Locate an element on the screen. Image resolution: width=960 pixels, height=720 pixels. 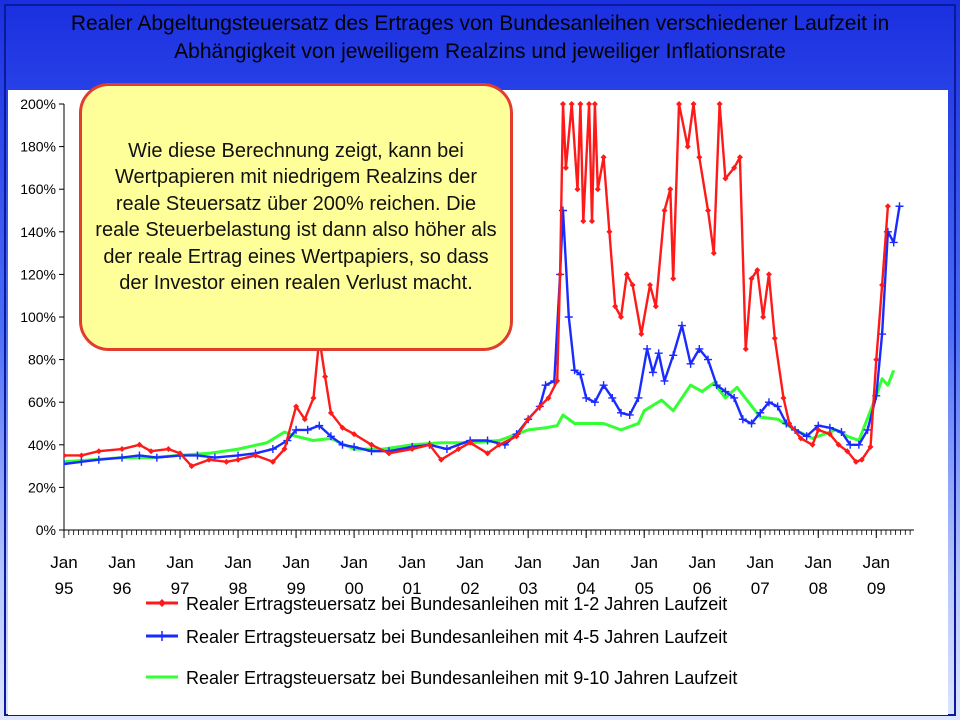
y-tick-label: 60% is located at coordinates (42, 402).